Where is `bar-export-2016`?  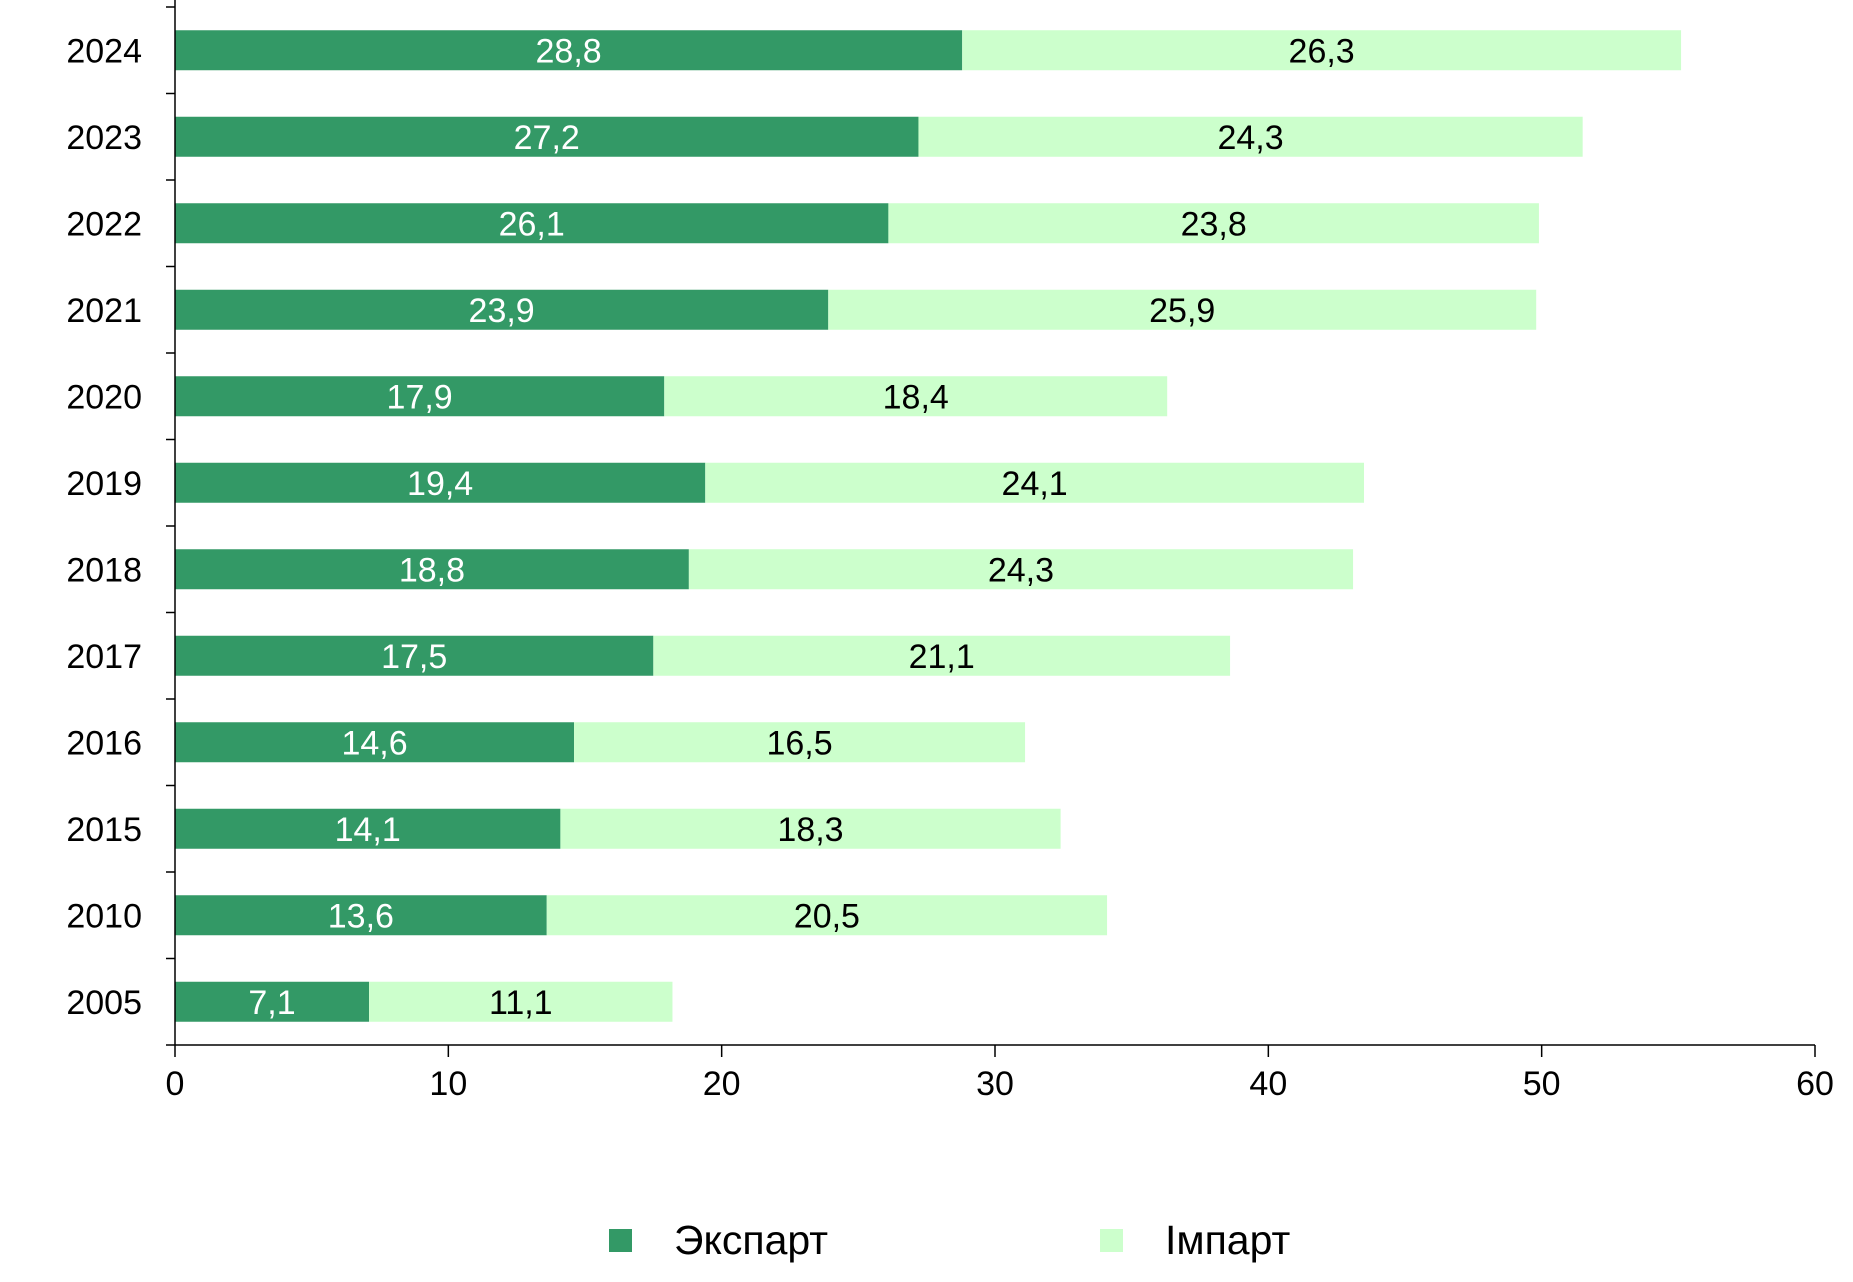 bar-export-2016 is located at coordinates (375, 742).